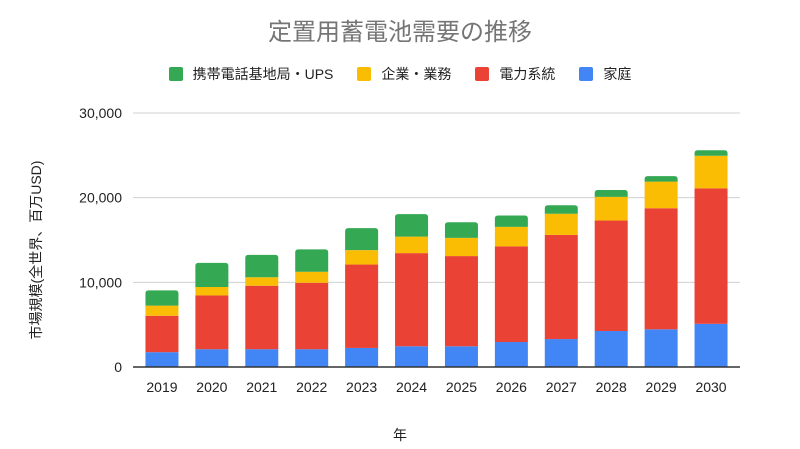 Image resolution: width=800 pixels, height=449 pixels. Describe the element at coordinates (617, 74) in the screenshot. I see `legend-label: 家庭` at that location.